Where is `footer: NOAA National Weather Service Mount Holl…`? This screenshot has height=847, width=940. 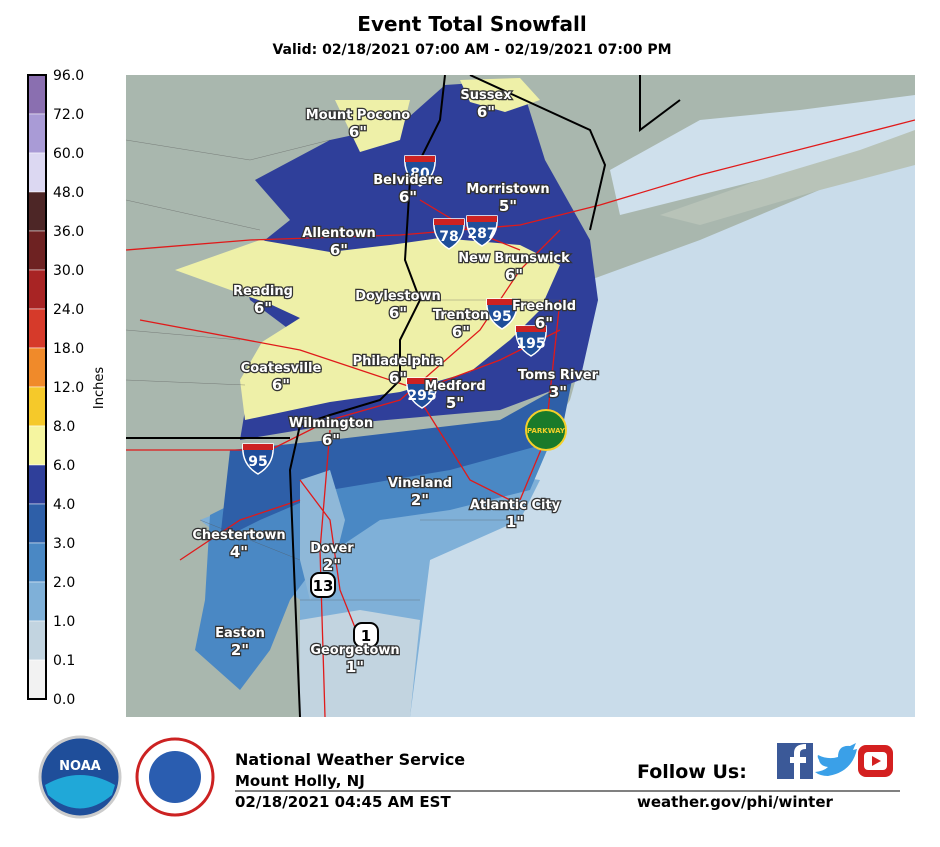 footer: NOAA National Weather Service Mount Holl… is located at coordinates (469, 777).